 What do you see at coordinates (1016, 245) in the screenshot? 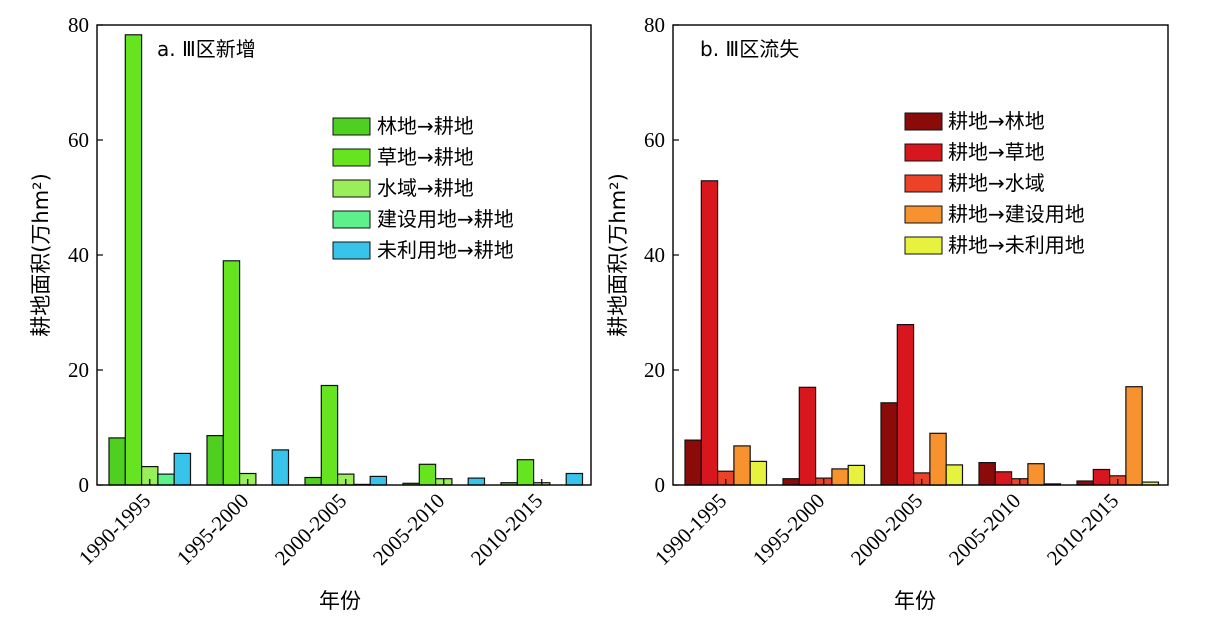
I see `legend-label-5: 耕地→未利用地` at bounding box center [1016, 245].